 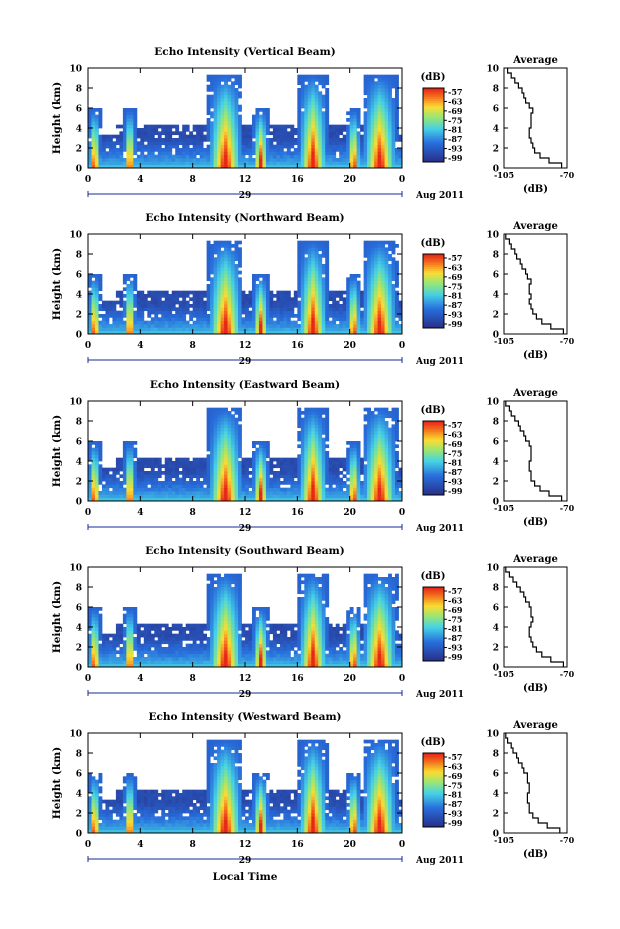 I want to click on average-y-tick-label: 8, so click(x=496, y=256).